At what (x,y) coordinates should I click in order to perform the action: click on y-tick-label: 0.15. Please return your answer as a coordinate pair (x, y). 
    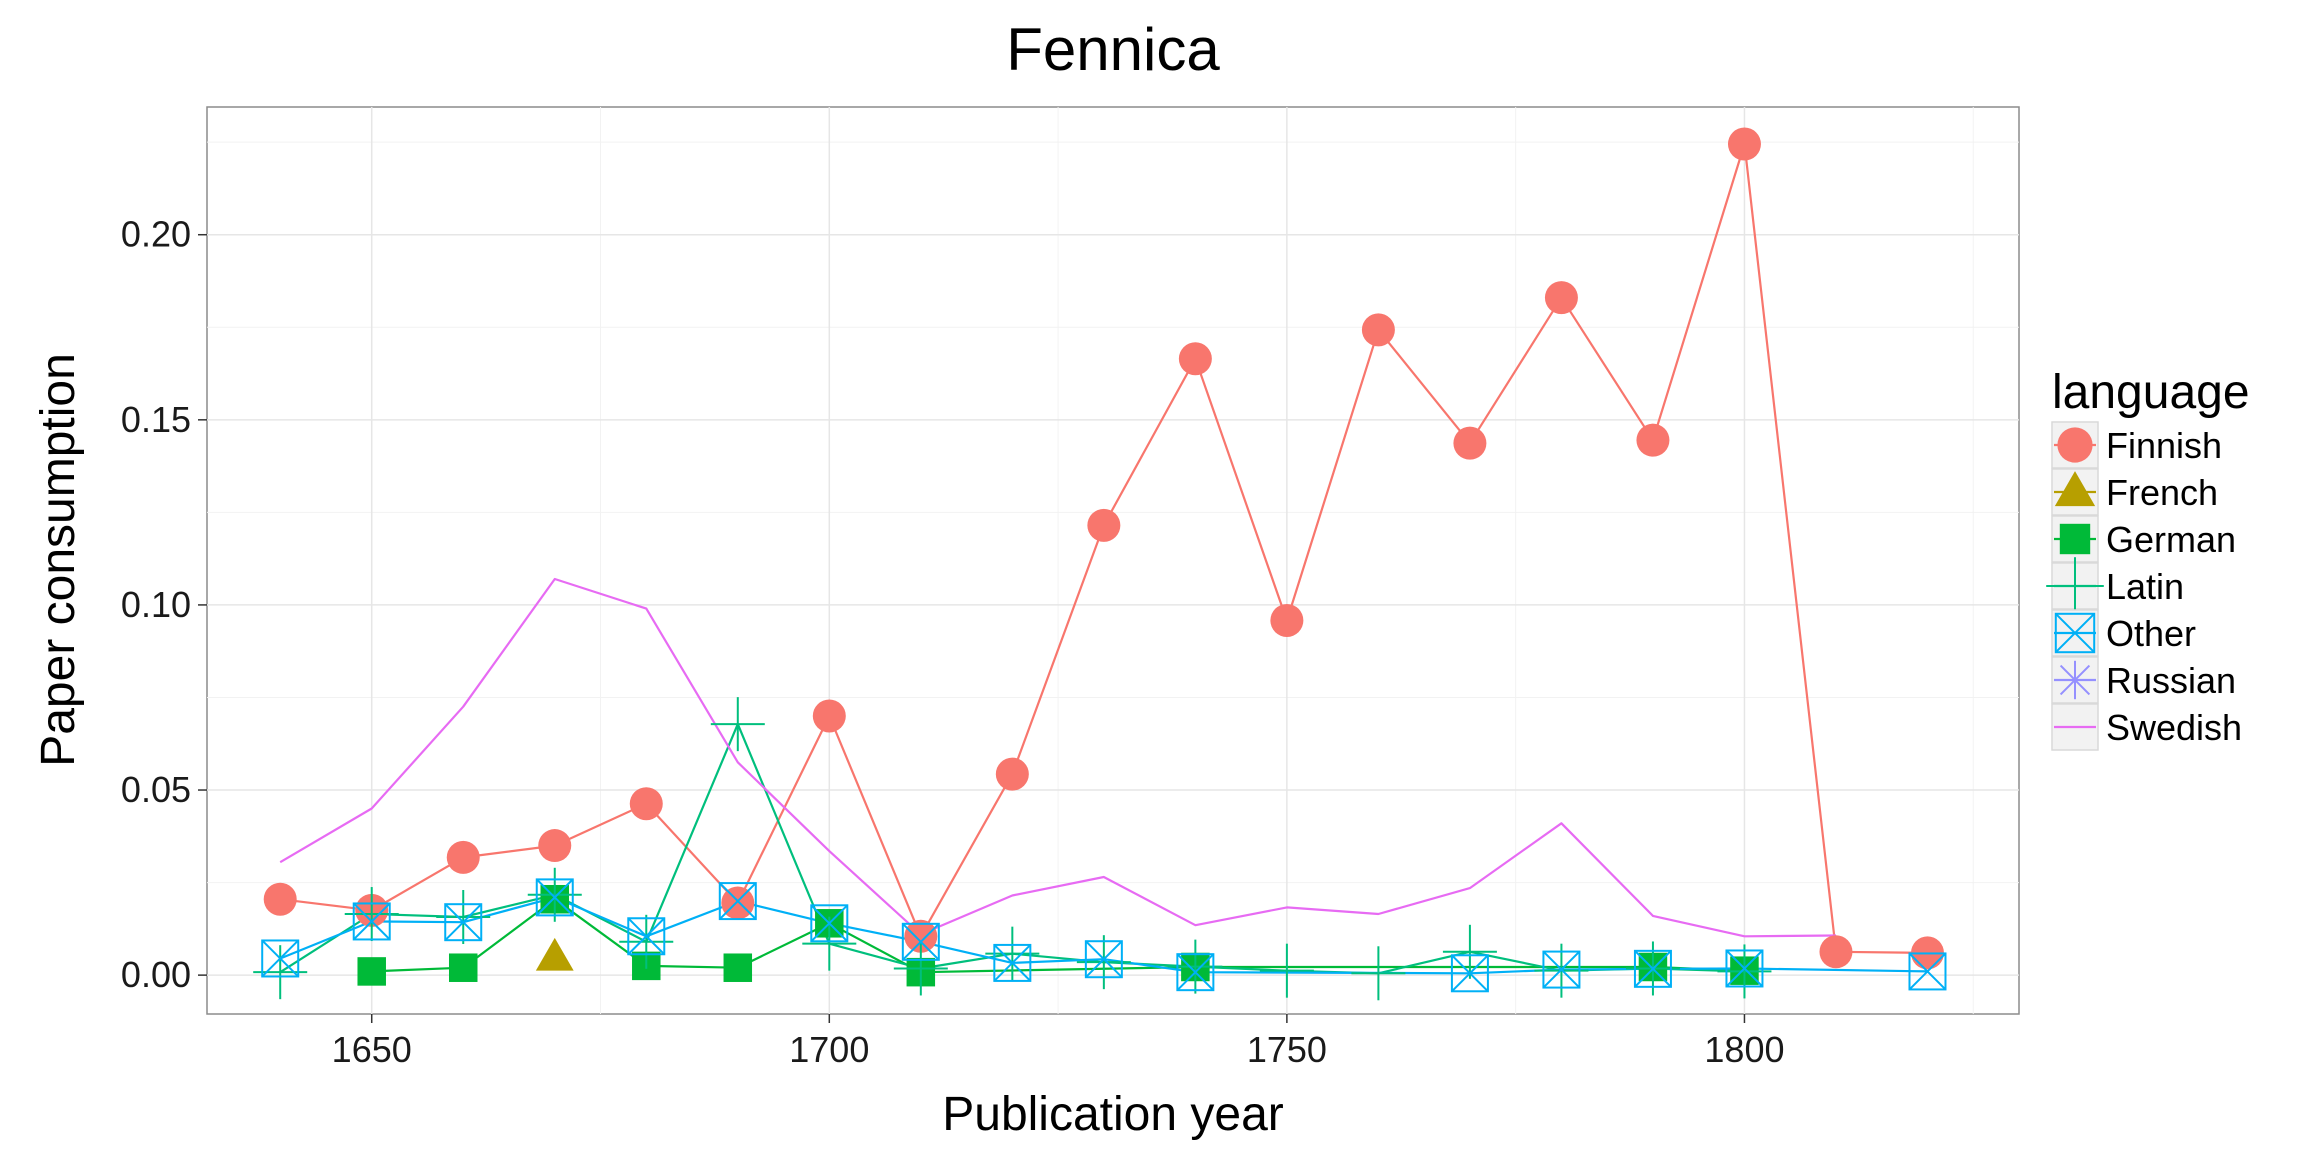
    Looking at the image, I should click on (156, 419).